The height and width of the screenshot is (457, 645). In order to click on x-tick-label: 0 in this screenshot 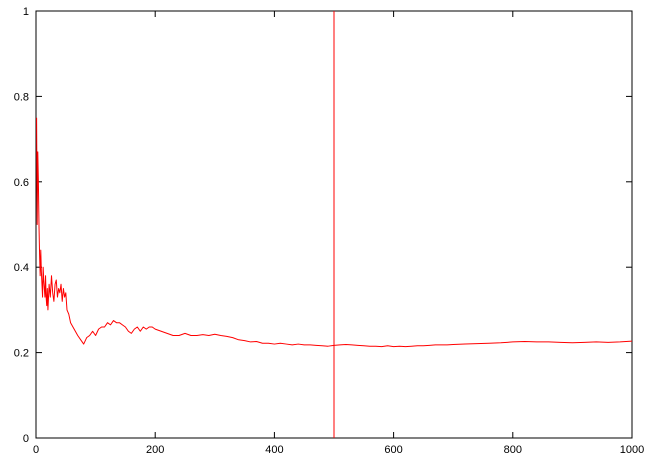, I will do `click(36, 450)`.